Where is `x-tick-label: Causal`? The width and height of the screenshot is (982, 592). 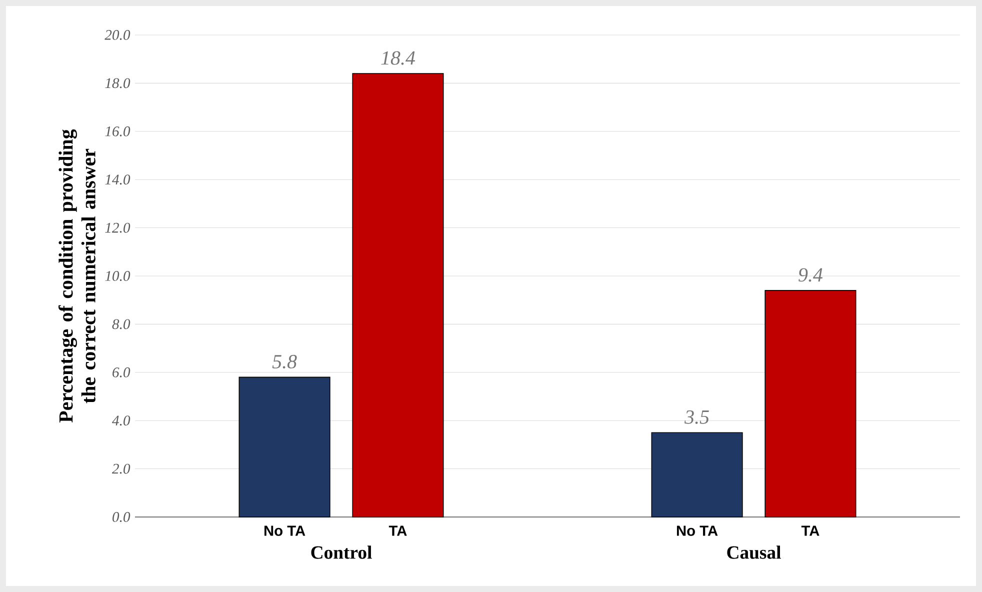 x-tick-label: Causal is located at coordinates (754, 552).